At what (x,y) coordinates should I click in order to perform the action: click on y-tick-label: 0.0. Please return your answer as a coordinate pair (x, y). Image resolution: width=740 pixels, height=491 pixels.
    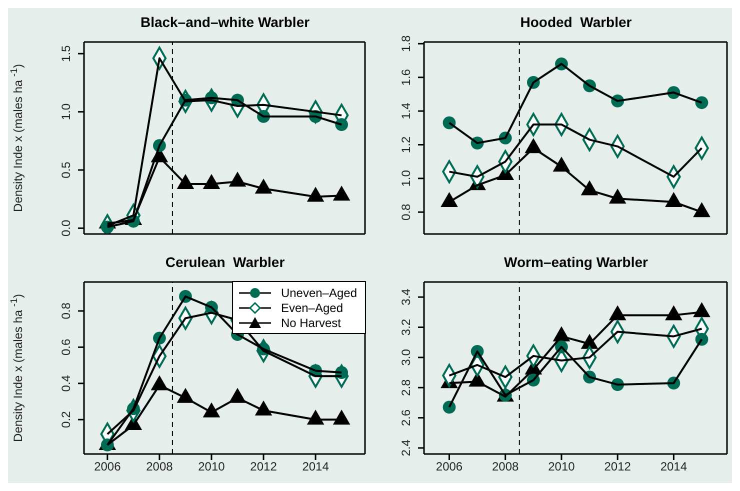
    Looking at the image, I should click on (66, 228).